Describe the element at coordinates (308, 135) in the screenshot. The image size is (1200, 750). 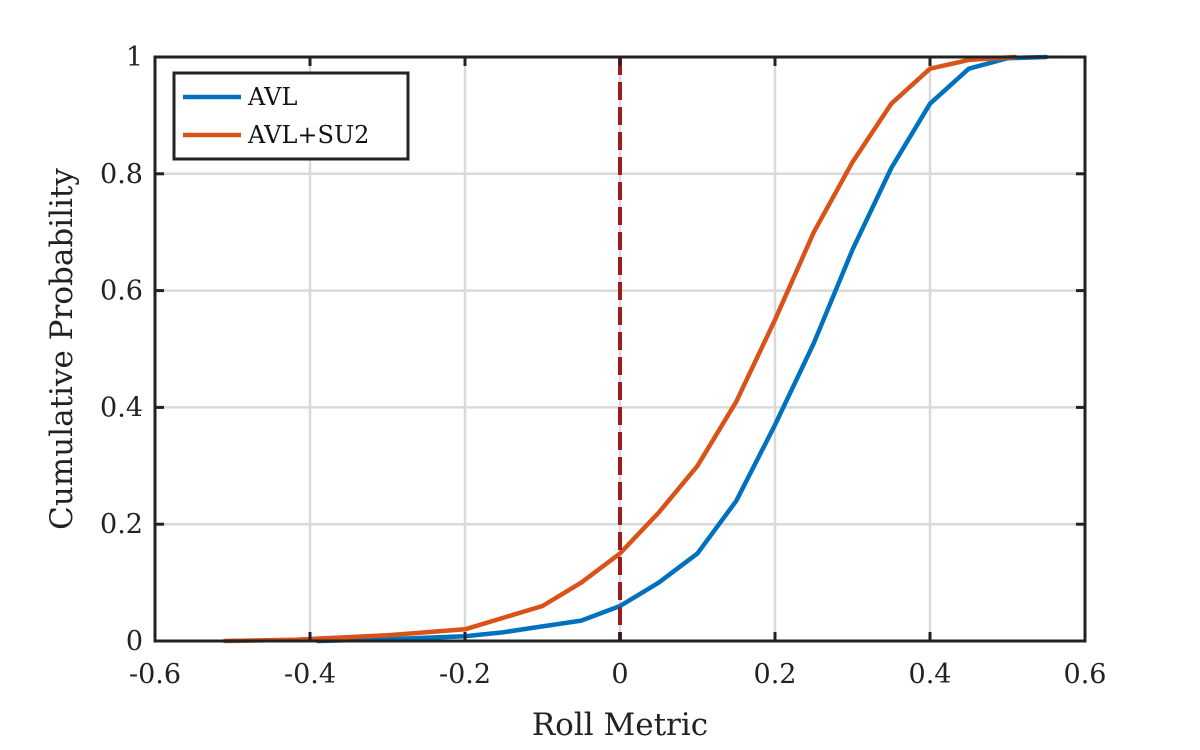
I see `legend-label: AVL+SU2` at that location.